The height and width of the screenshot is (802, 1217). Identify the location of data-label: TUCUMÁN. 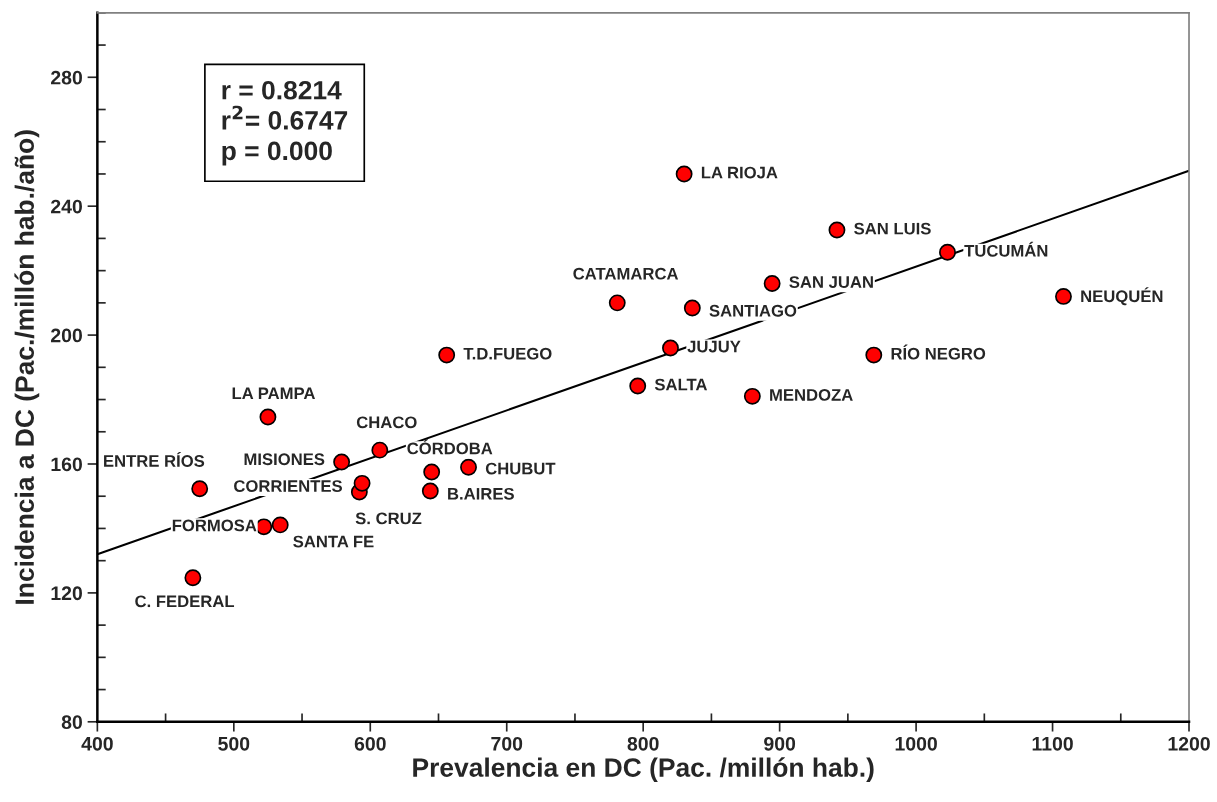
(1006, 249).